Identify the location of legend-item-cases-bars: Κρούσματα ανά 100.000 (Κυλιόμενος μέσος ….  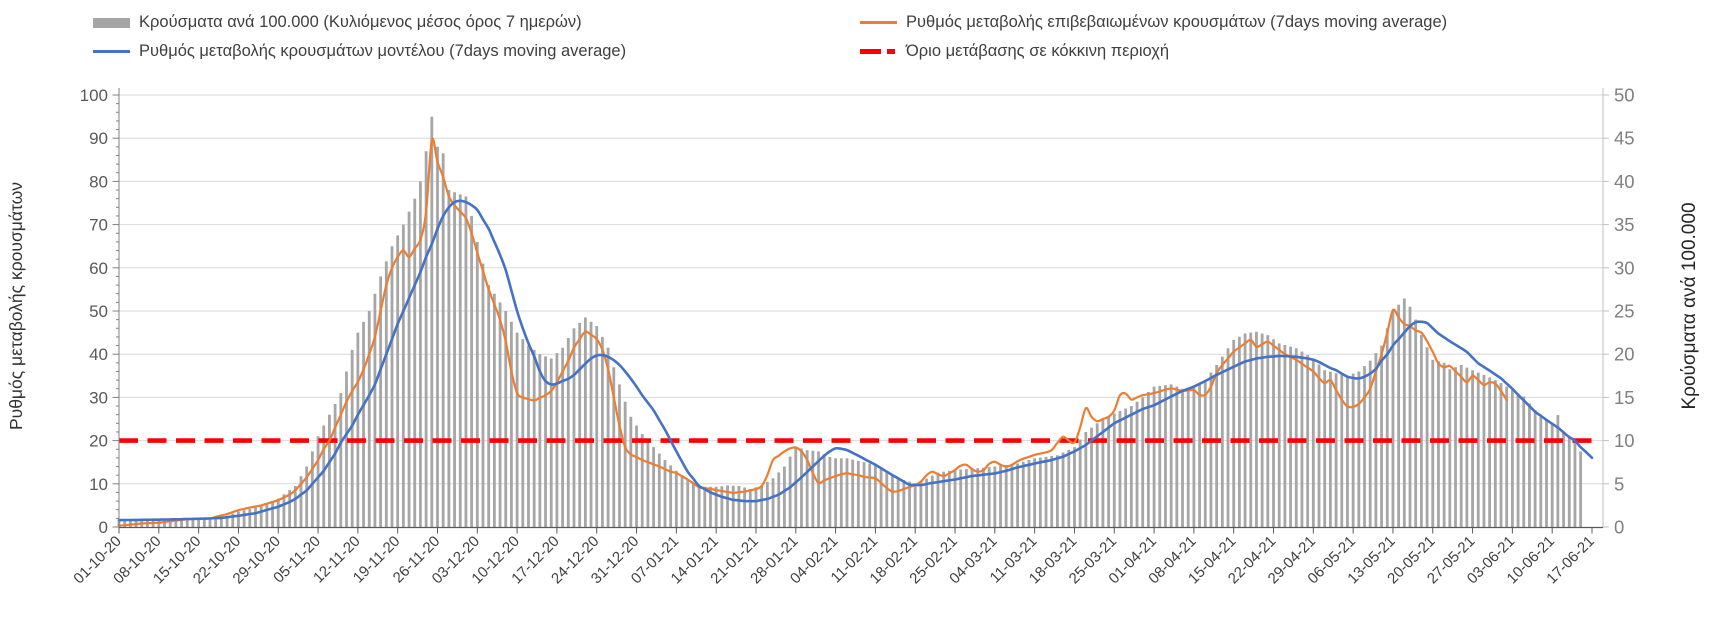
(337, 22).